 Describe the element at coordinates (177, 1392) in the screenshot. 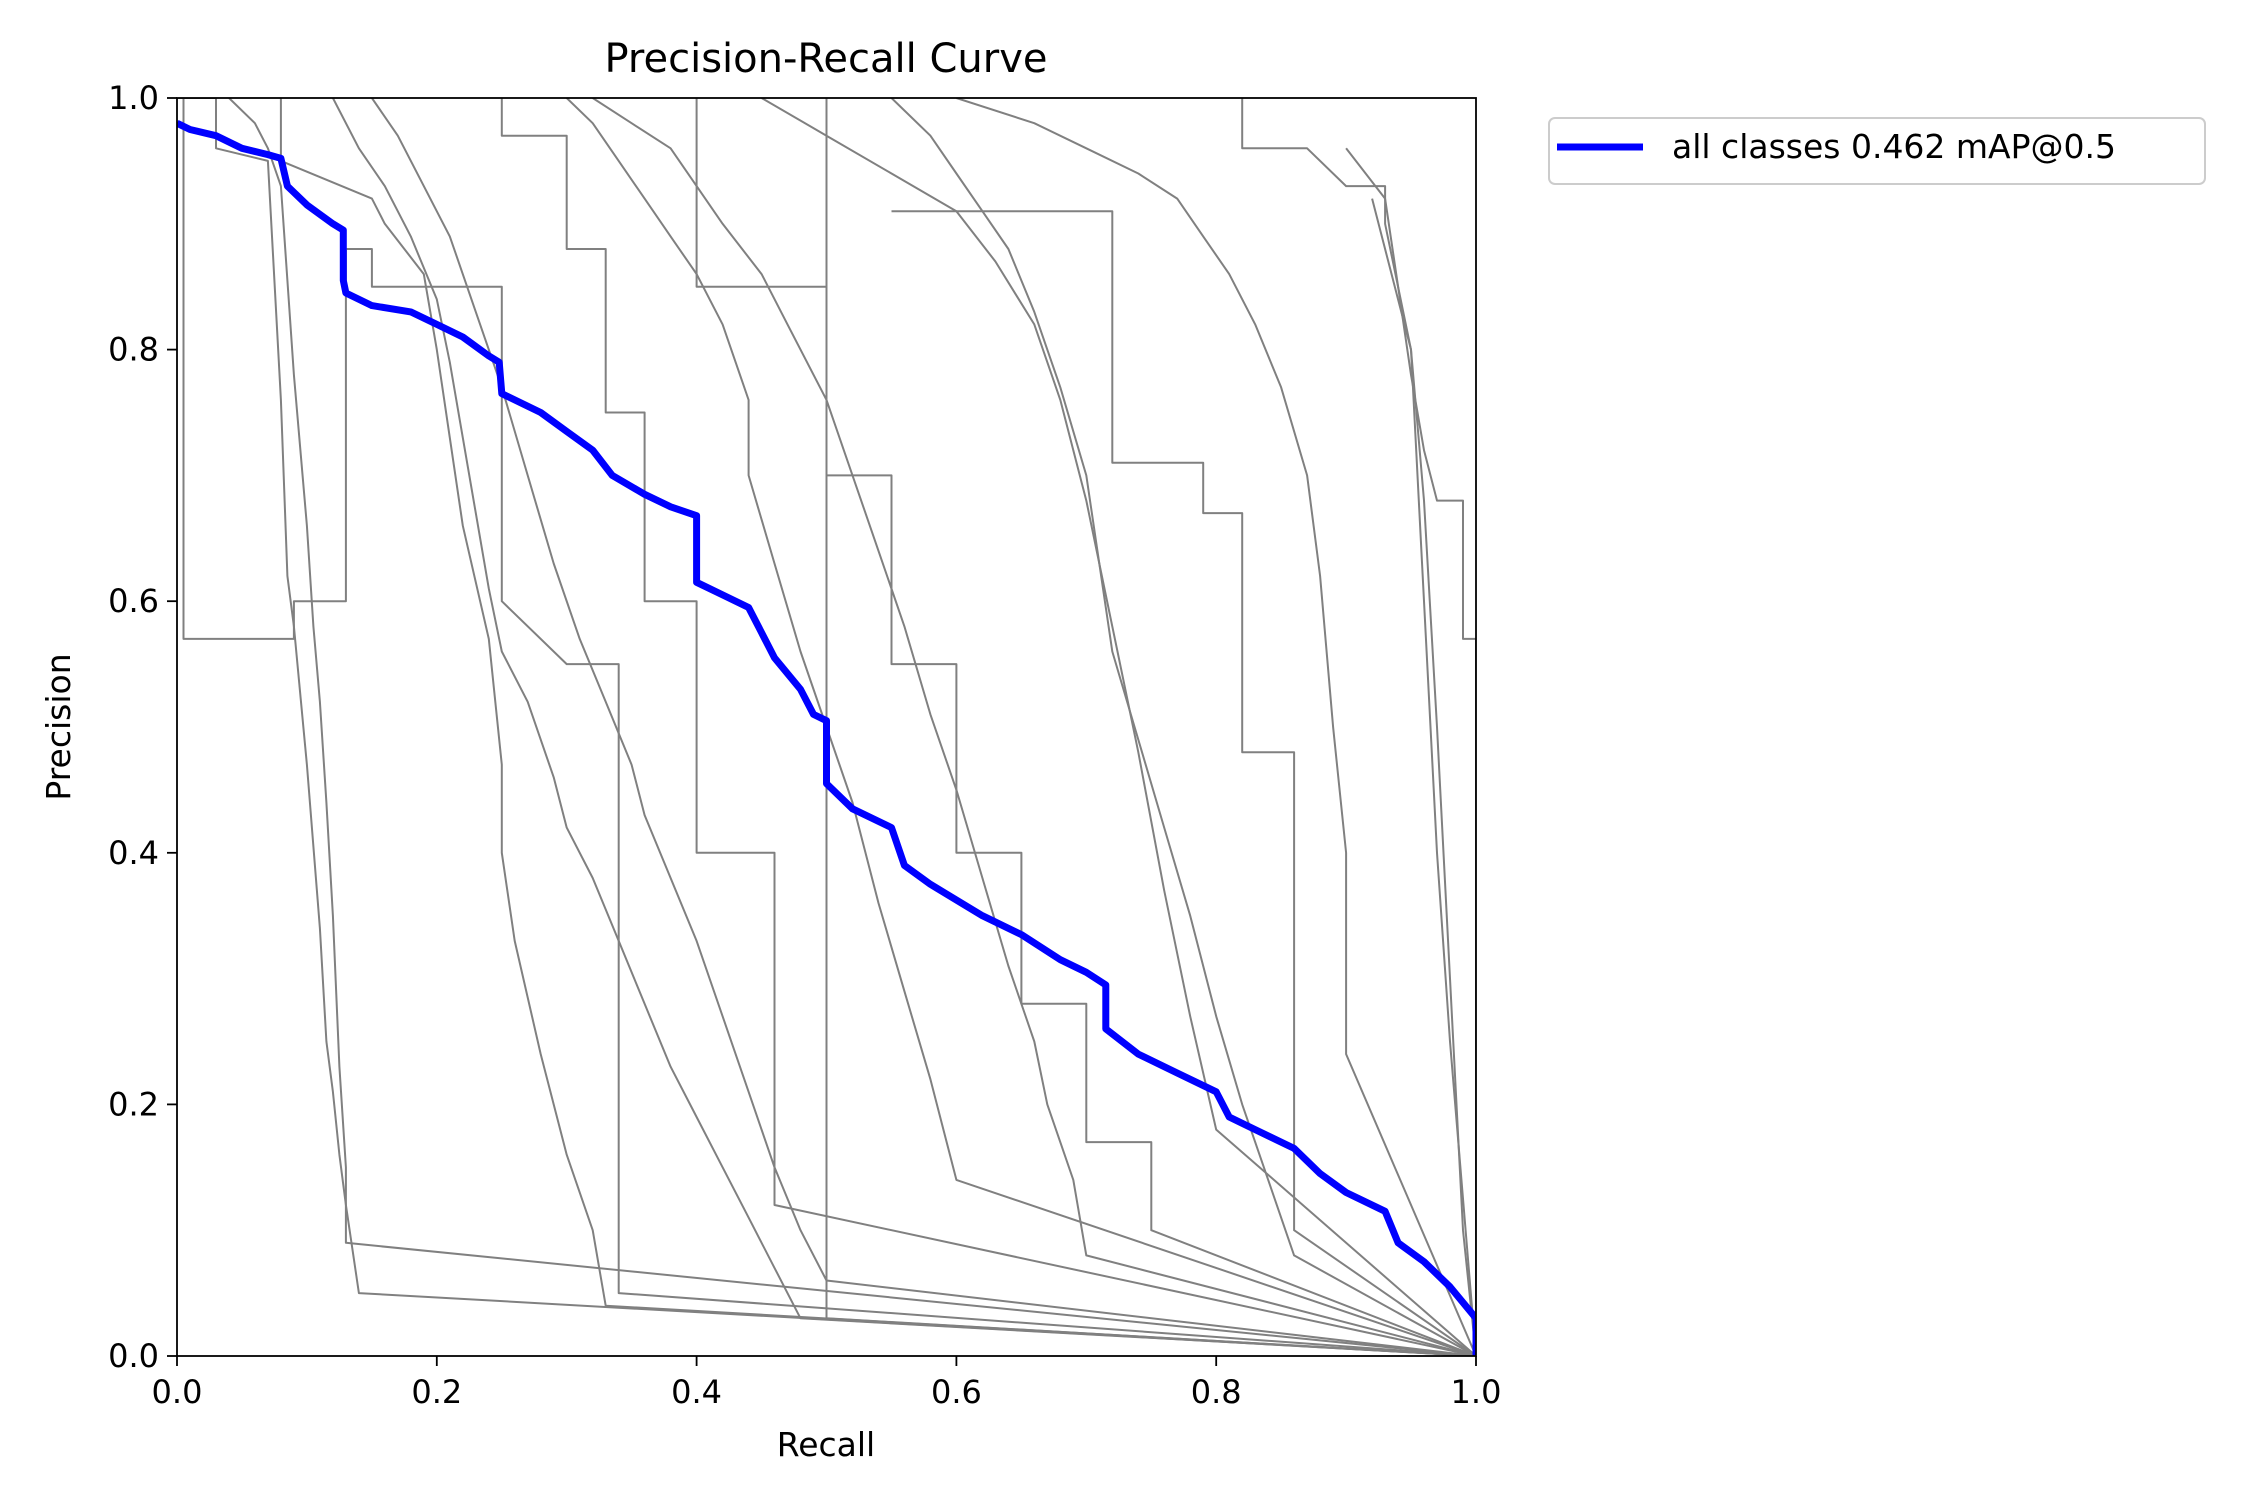

I see `x-tick-label: 0.0` at that location.